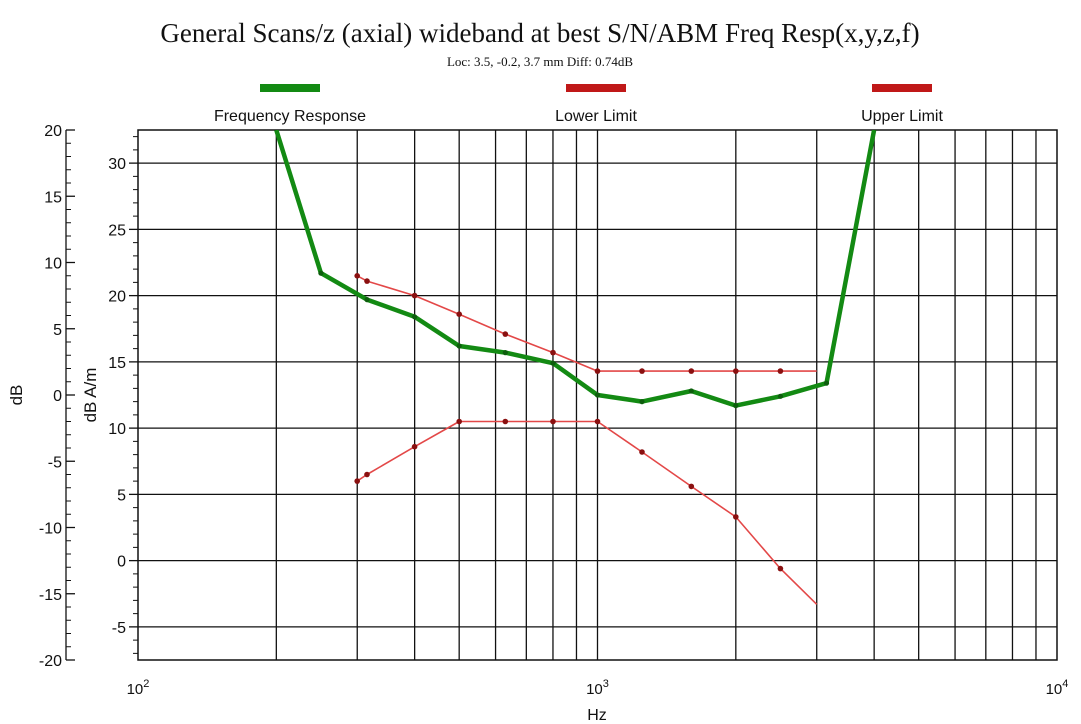  Describe the element at coordinates (117, 363) in the screenshot. I see `y2-tick-label: 15` at that location.